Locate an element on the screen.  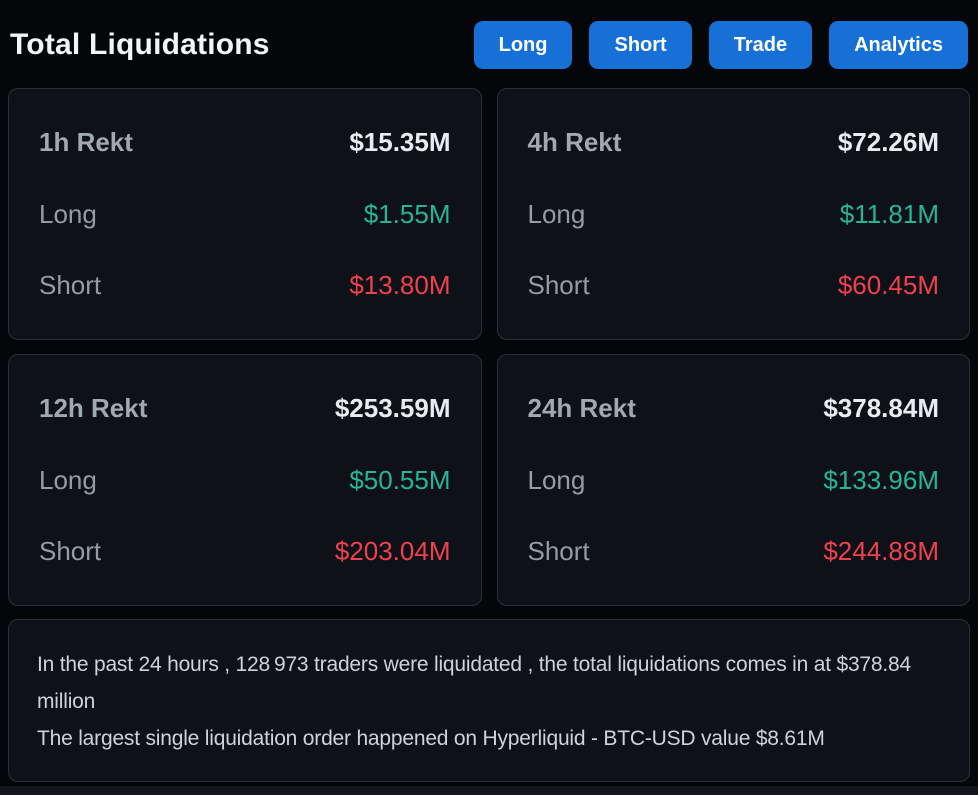
short-row: Short $13.80M is located at coordinates (245, 285).